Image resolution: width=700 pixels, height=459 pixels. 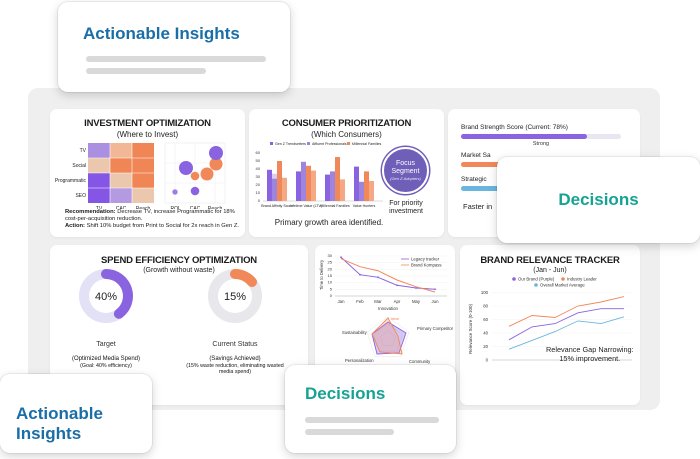 I want to click on svg-text: Primary Competitor, so click(x=435, y=328).